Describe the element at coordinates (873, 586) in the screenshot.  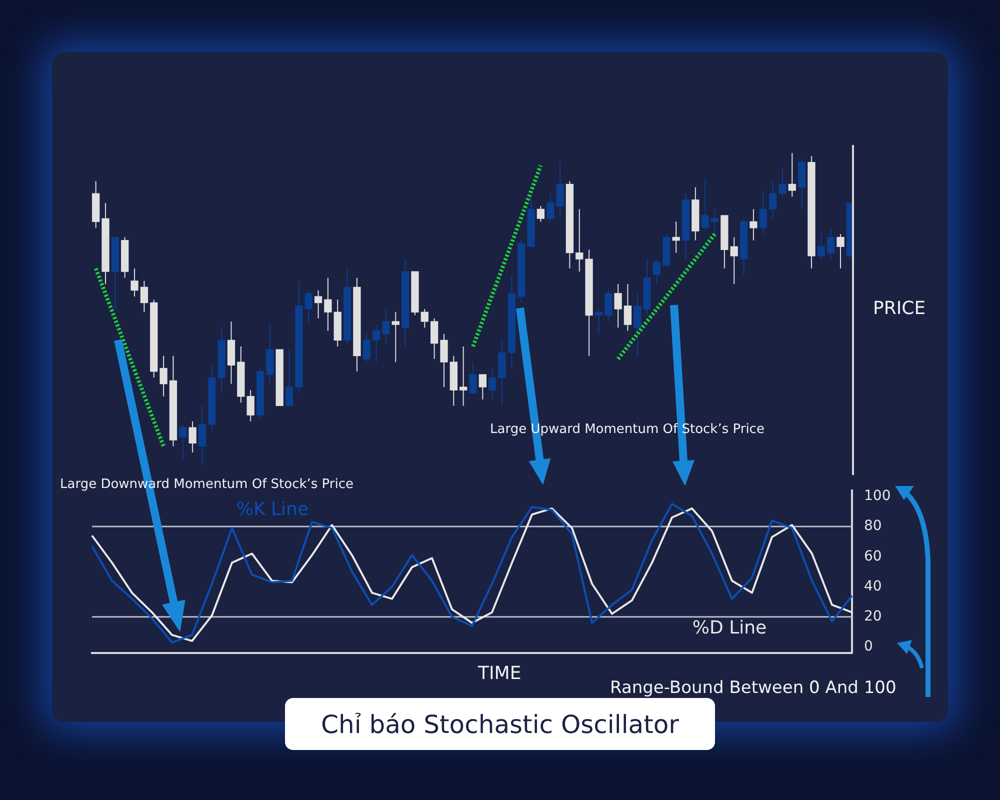
I see `y-tick-label: 40` at that location.